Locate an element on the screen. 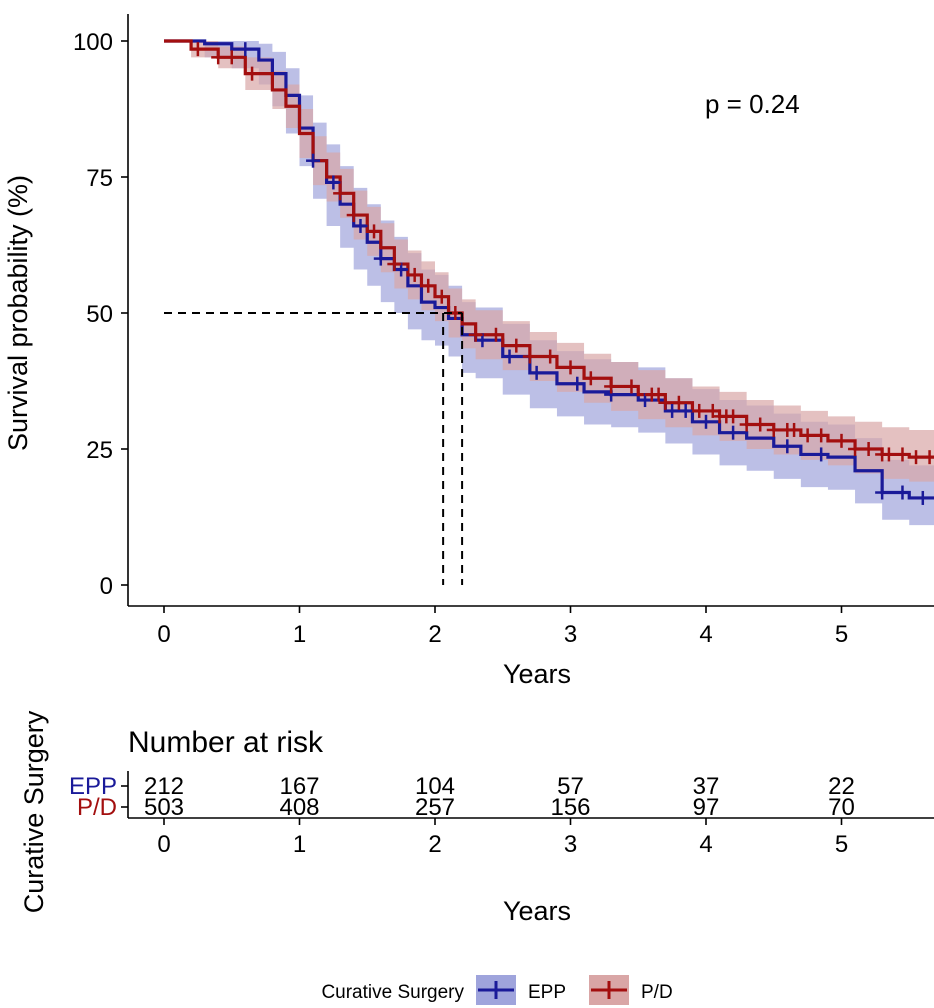 This screenshot has width=934, height=1008. risk-table-rows: EPP 212 167 104 57 37 22 P/D 503 408 257 156 97 70 is located at coordinates (462, 797).